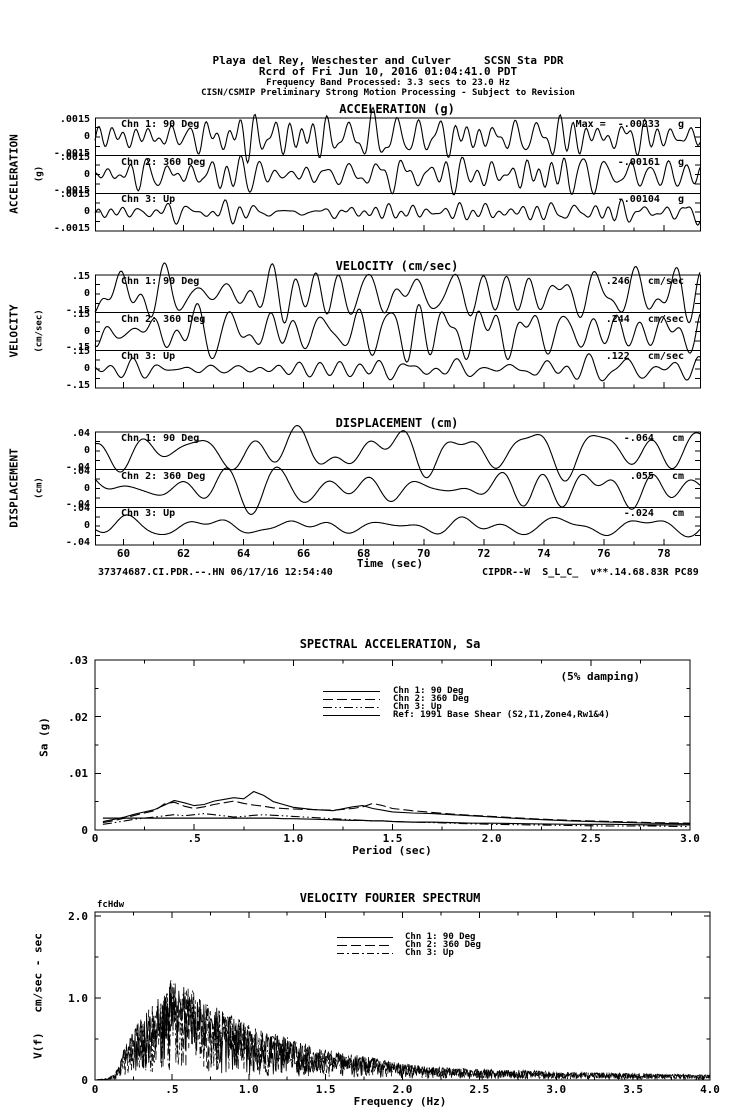  What do you see at coordinates (653, 514) in the screenshot?
I see `peak-value-label: -.024 cm` at bounding box center [653, 514].